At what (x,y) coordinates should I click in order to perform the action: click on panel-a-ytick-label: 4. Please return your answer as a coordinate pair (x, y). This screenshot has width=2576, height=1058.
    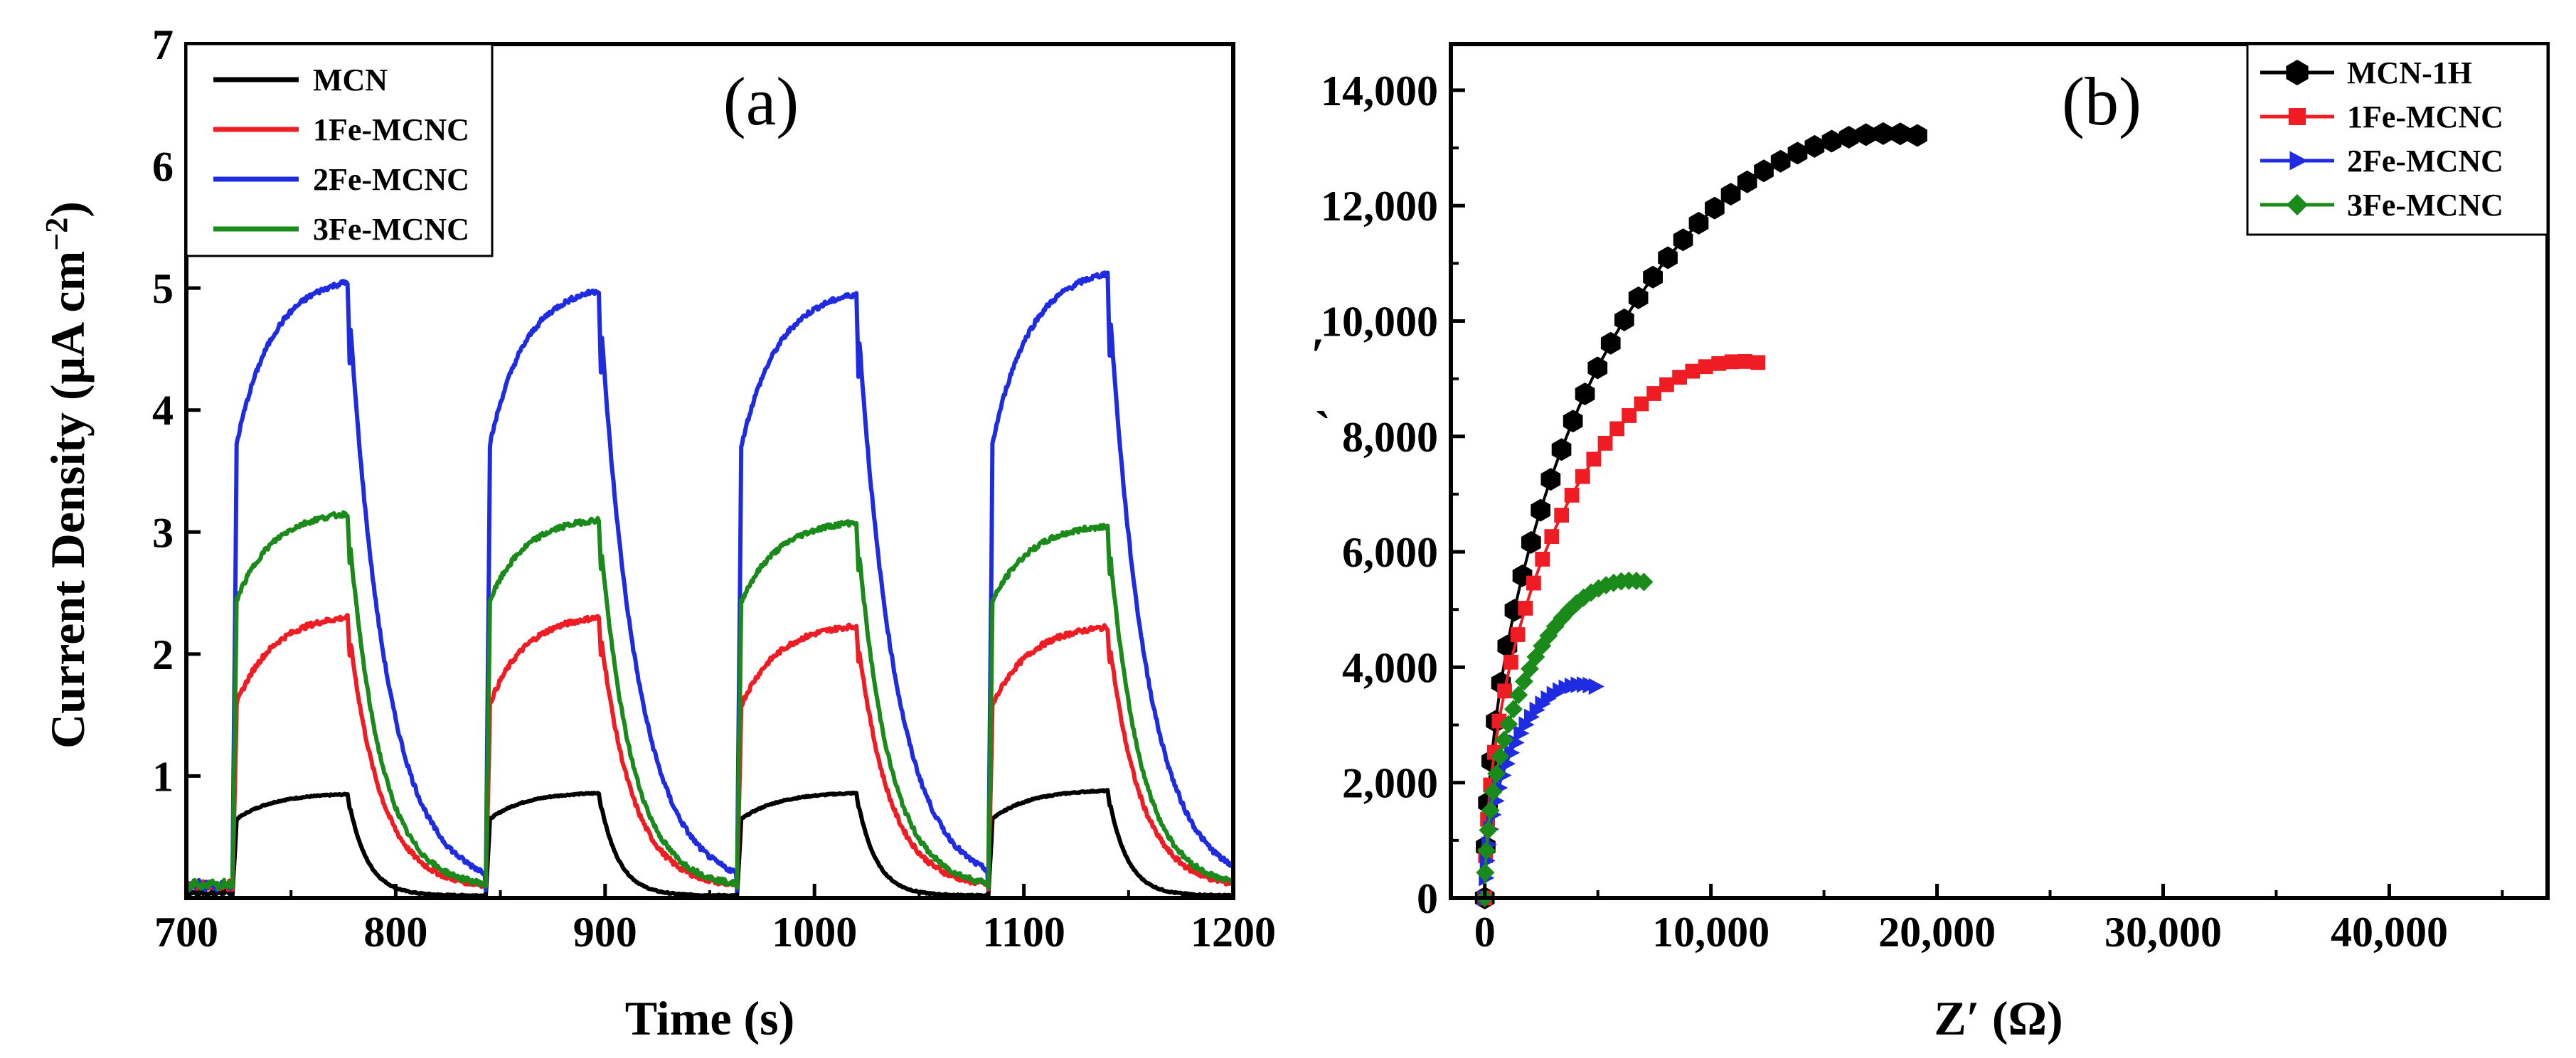
    Looking at the image, I should click on (163, 411).